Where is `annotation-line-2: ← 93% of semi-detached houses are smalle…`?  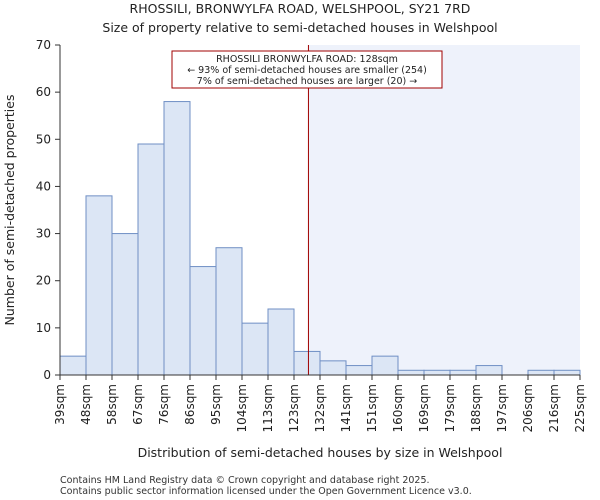 annotation-line-2: ← 93% of semi-detached houses are smalle… is located at coordinates (307, 70).